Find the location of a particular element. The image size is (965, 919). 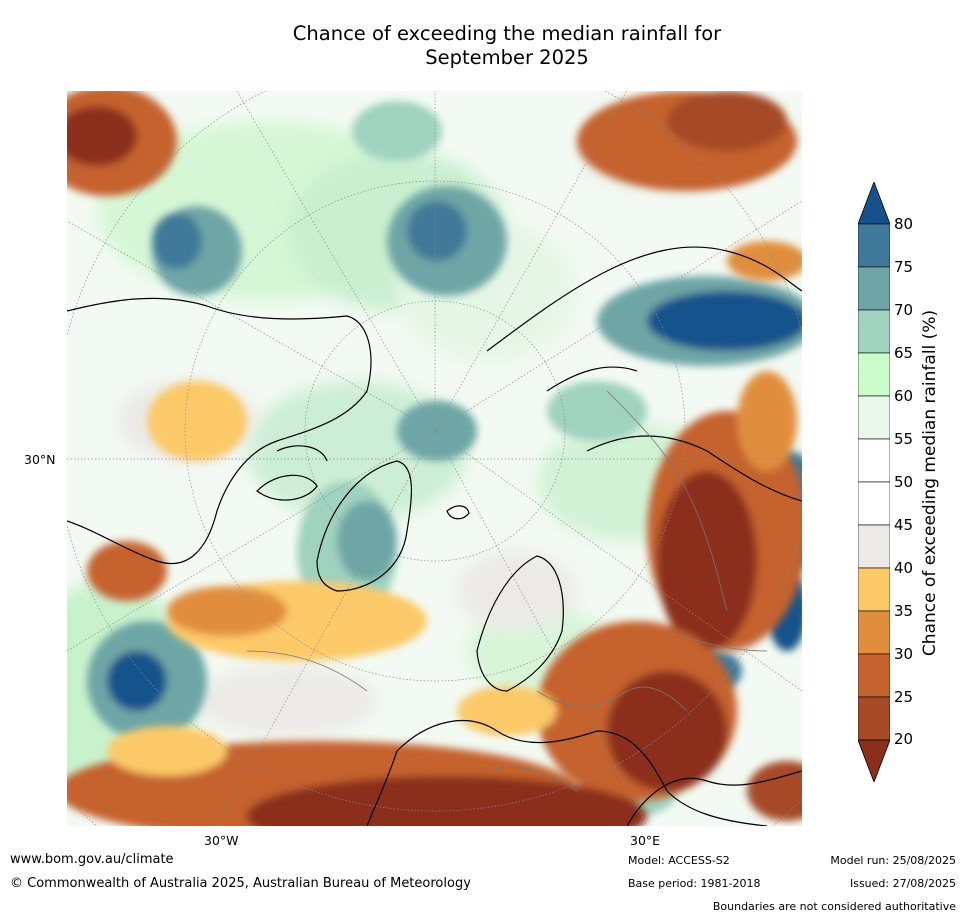

legend-tick-20: 20 is located at coordinates (904, 739).